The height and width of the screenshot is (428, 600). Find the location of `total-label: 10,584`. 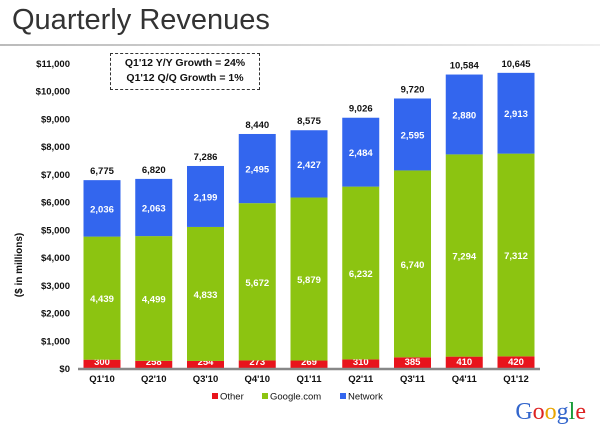

total-label: 10,584 is located at coordinates (465, 66).